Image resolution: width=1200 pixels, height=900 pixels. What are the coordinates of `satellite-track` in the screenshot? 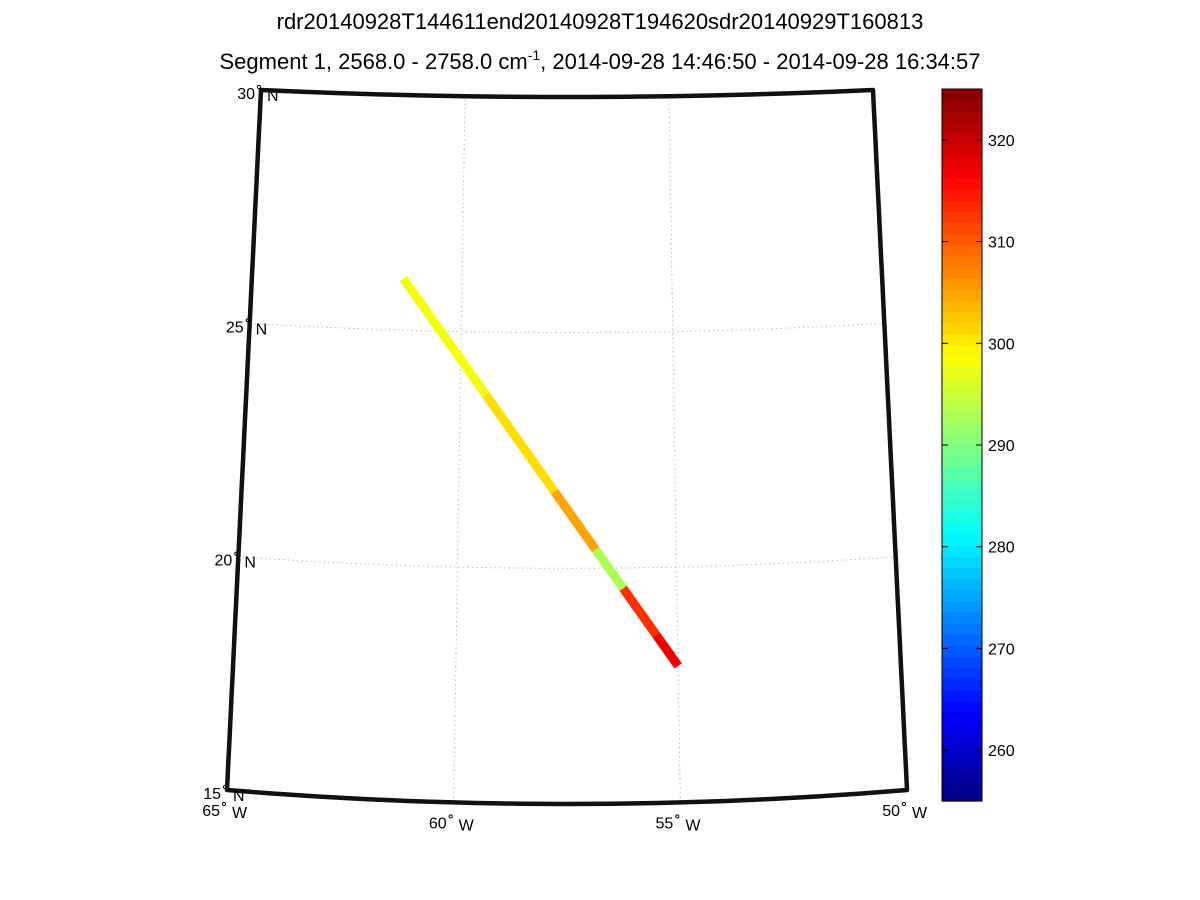 It's located at (540, 472).